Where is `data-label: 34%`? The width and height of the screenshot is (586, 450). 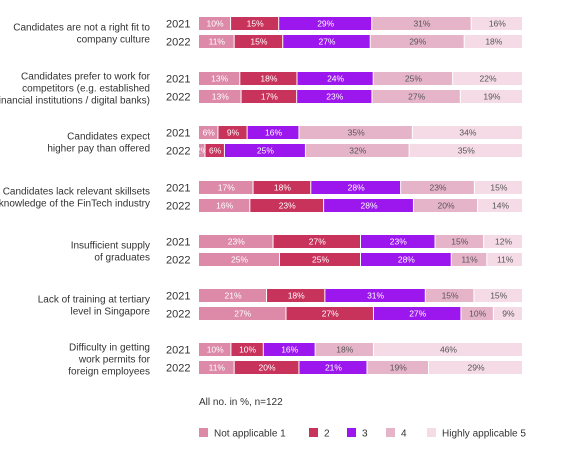 data-label: 34% is located at coordinates (467, 133).